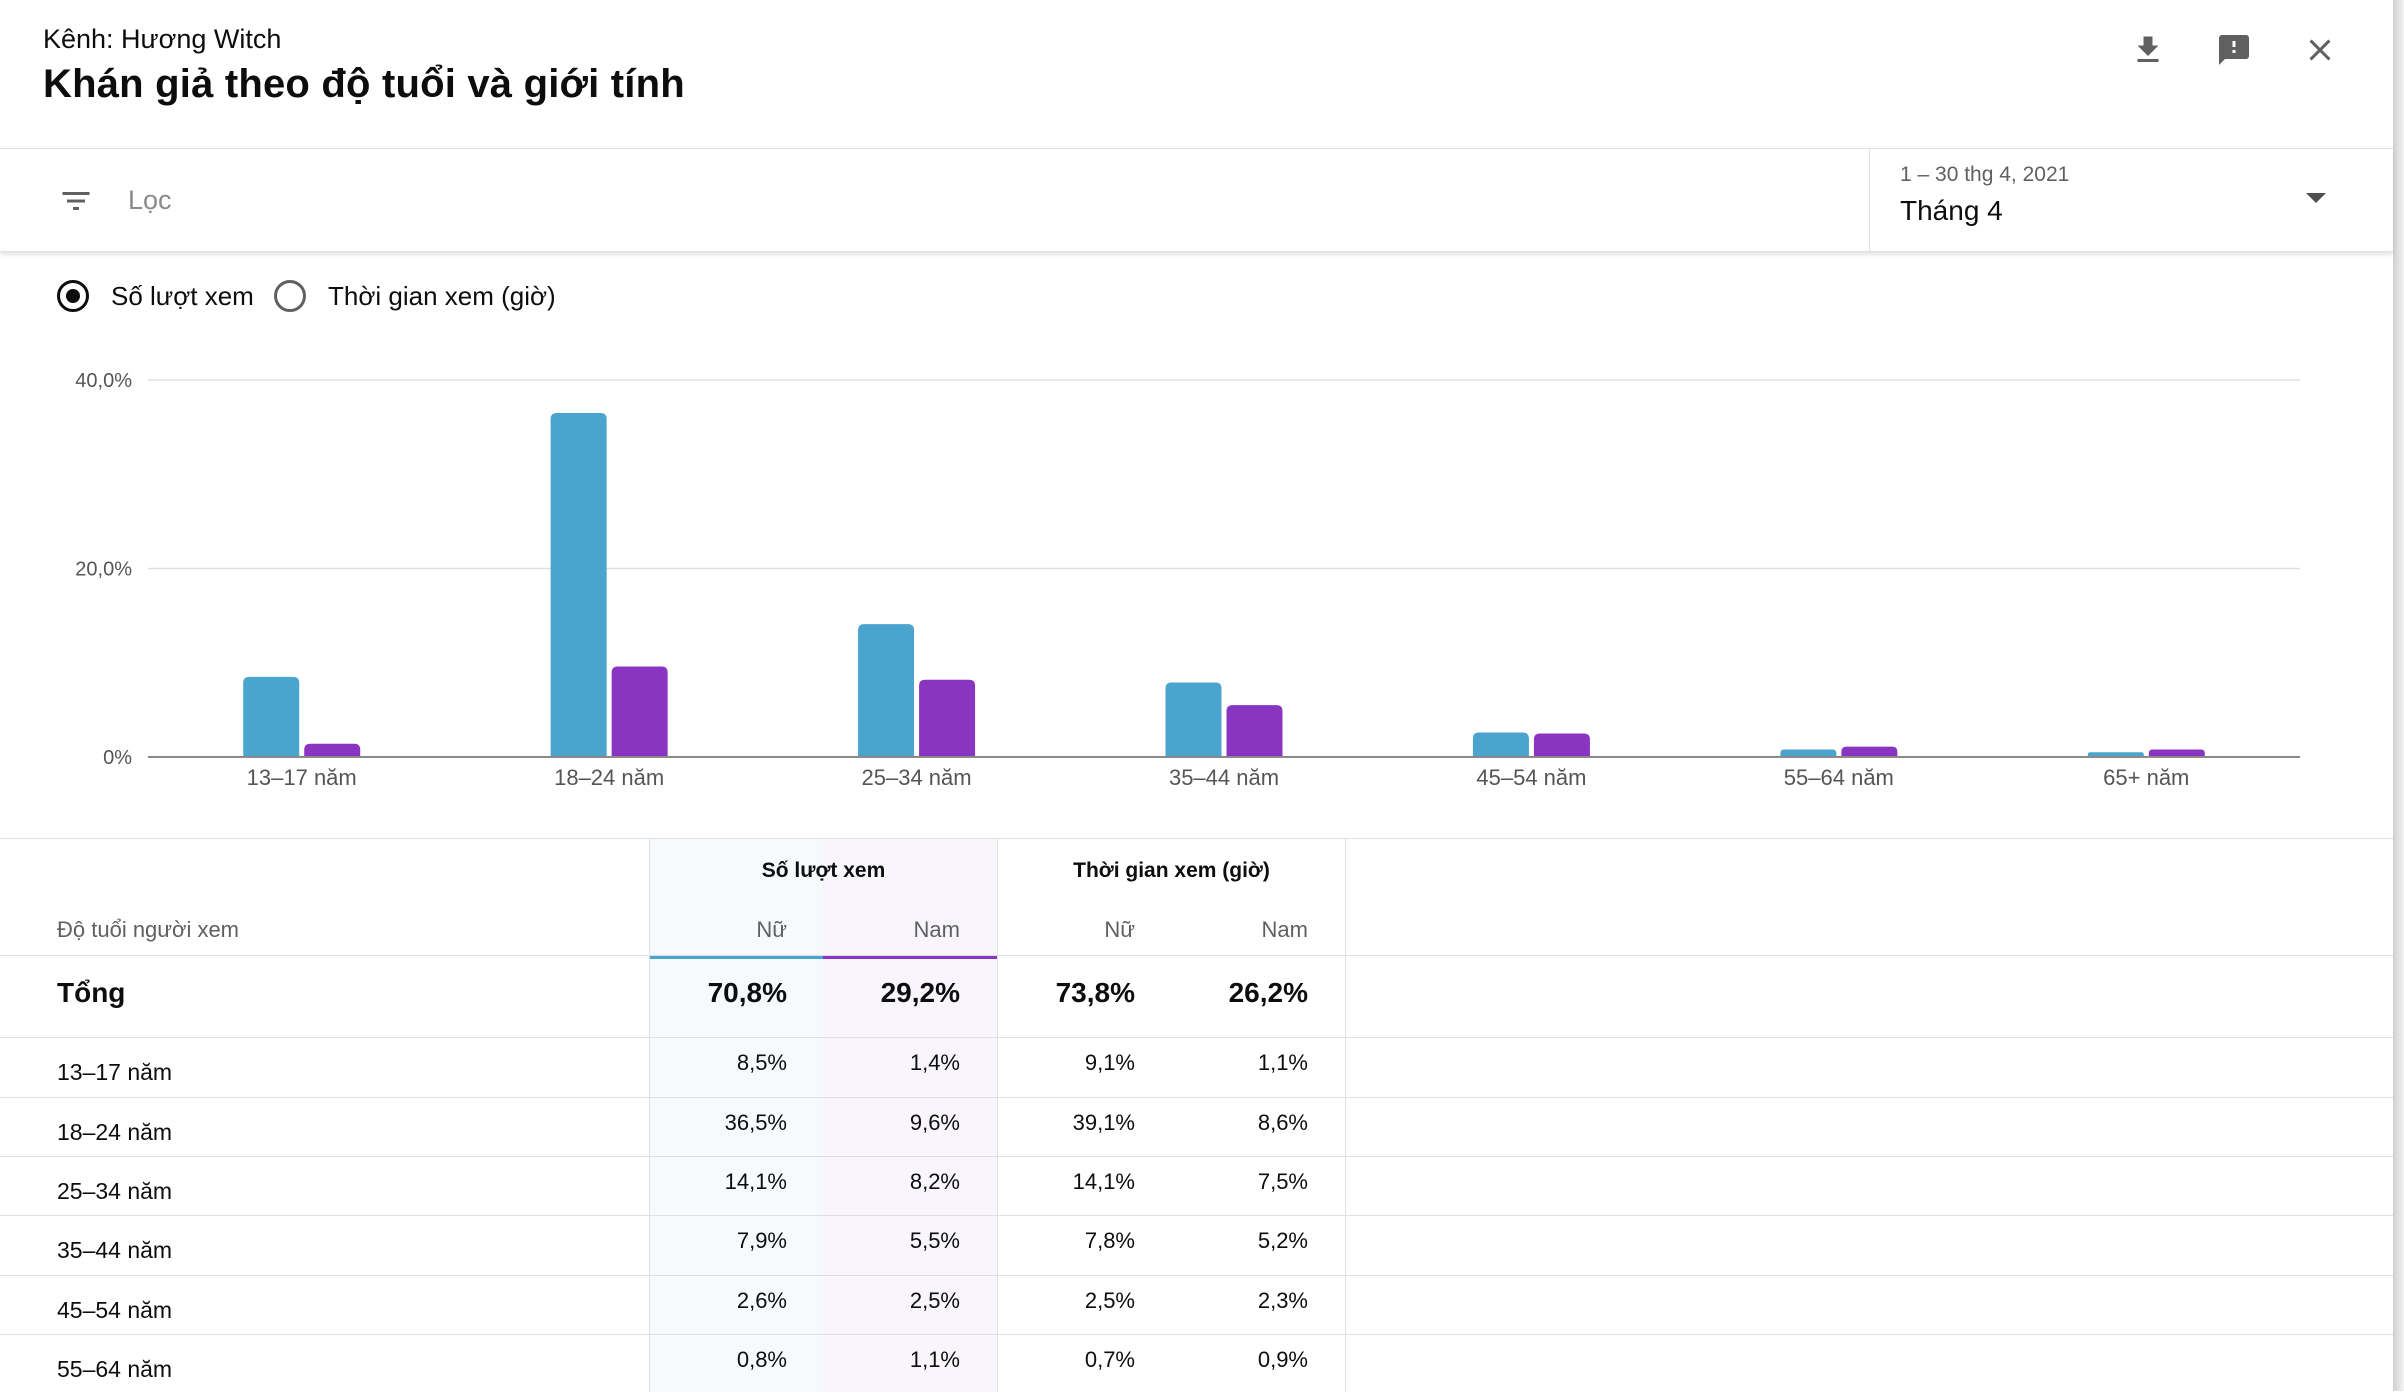 This screenshot has height=1394, width=2404. Describe the element at coordinates (934, 1062) in the screenshot. I see `cell-value: 1,4%` at that location.